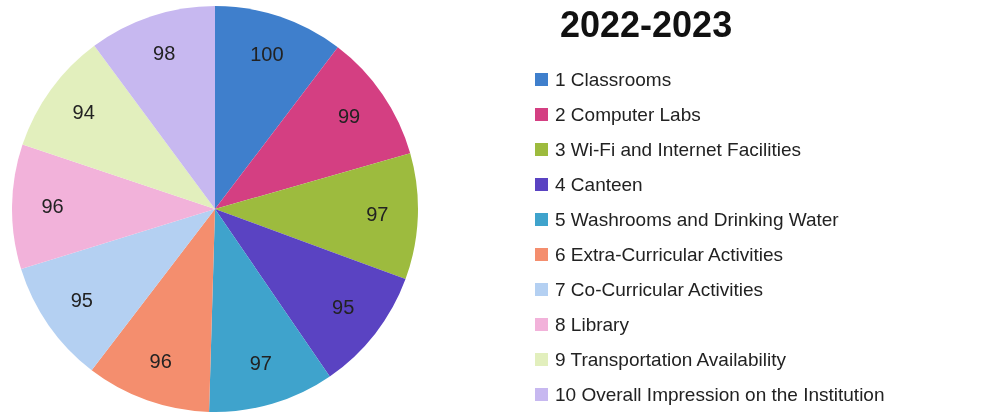 The width and height of the screenshot is (1008, 418). What do you see at coordinates (267, 53) in the screenshot?
I see `data-label: 100` at bounding box center [267, 53].